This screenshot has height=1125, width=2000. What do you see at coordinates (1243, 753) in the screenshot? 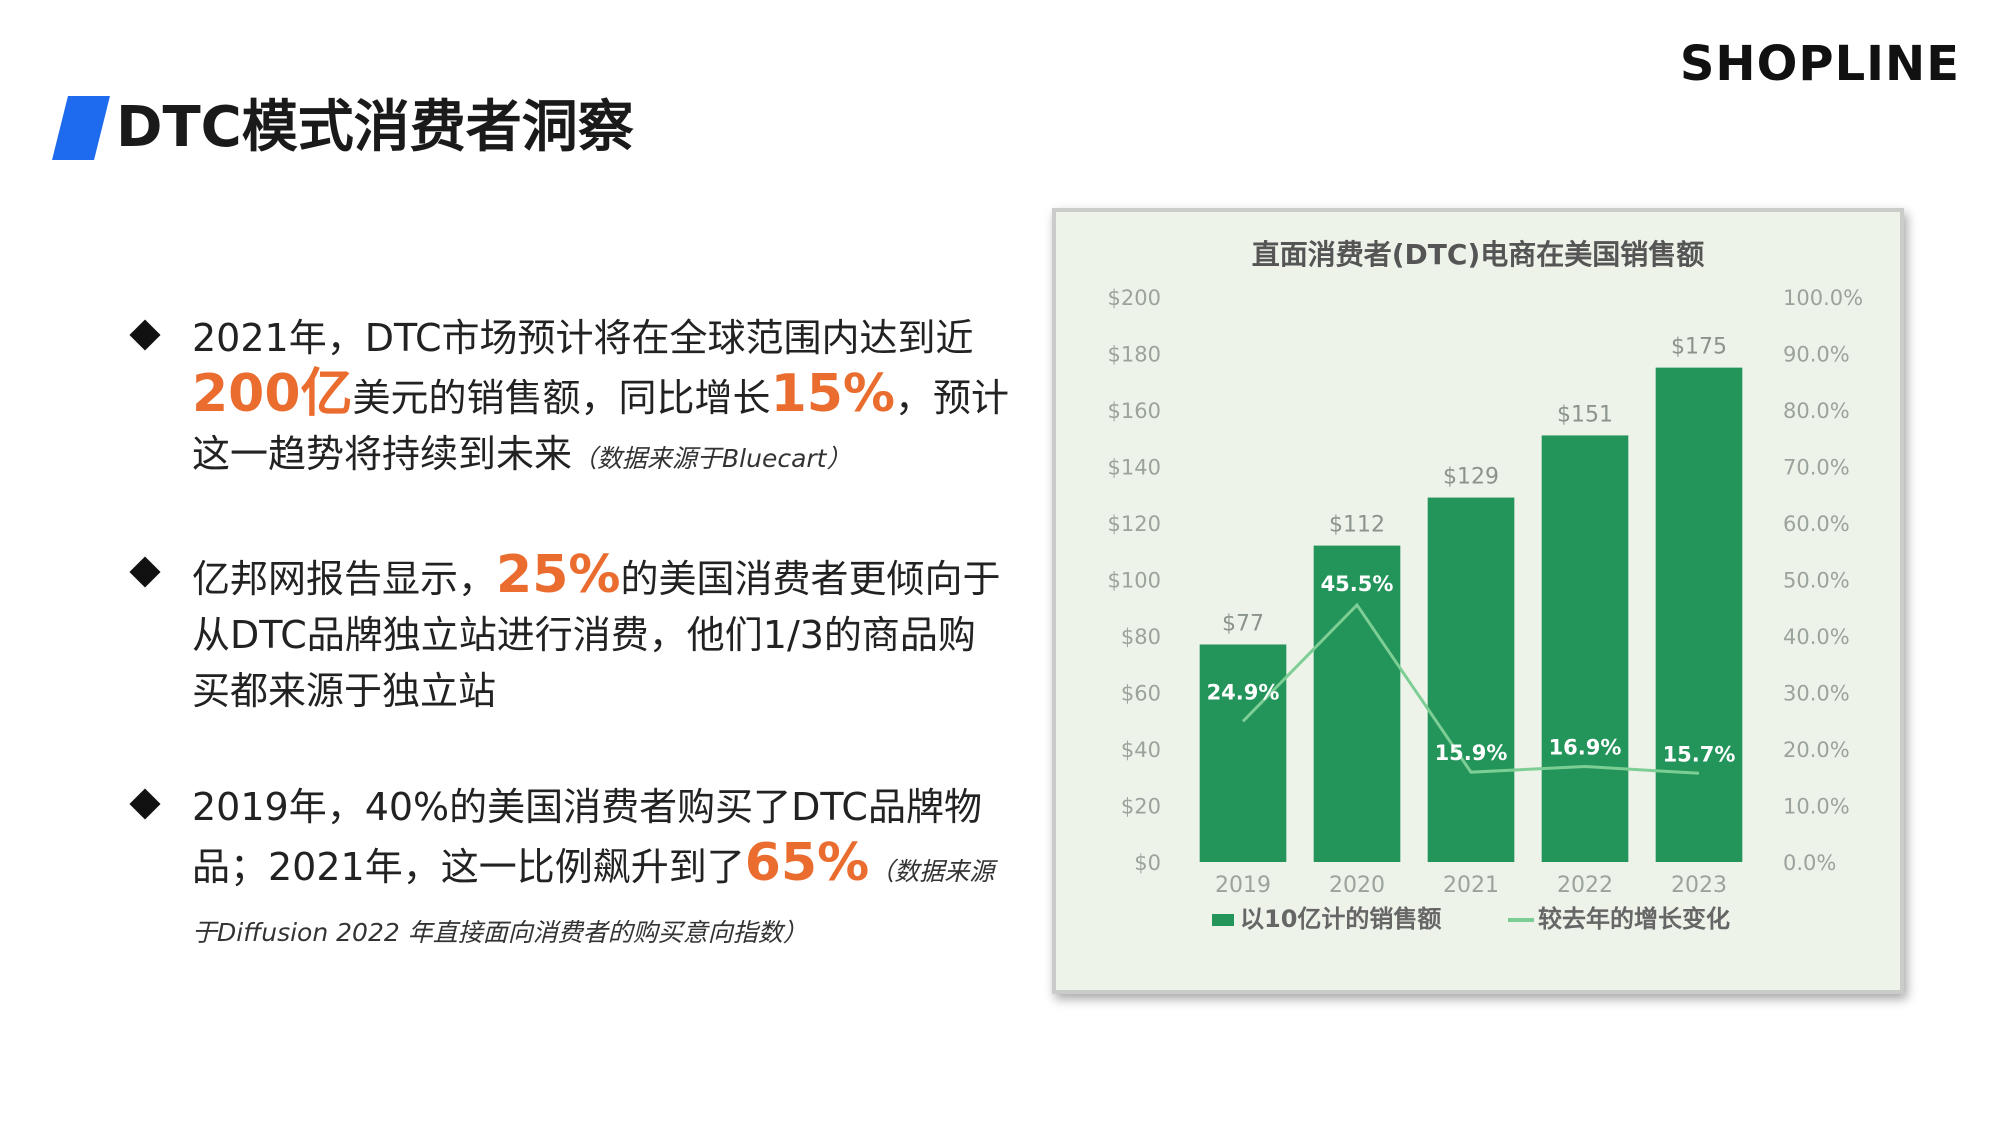
I see `bar-2019` at bounding box center [1243, 753].